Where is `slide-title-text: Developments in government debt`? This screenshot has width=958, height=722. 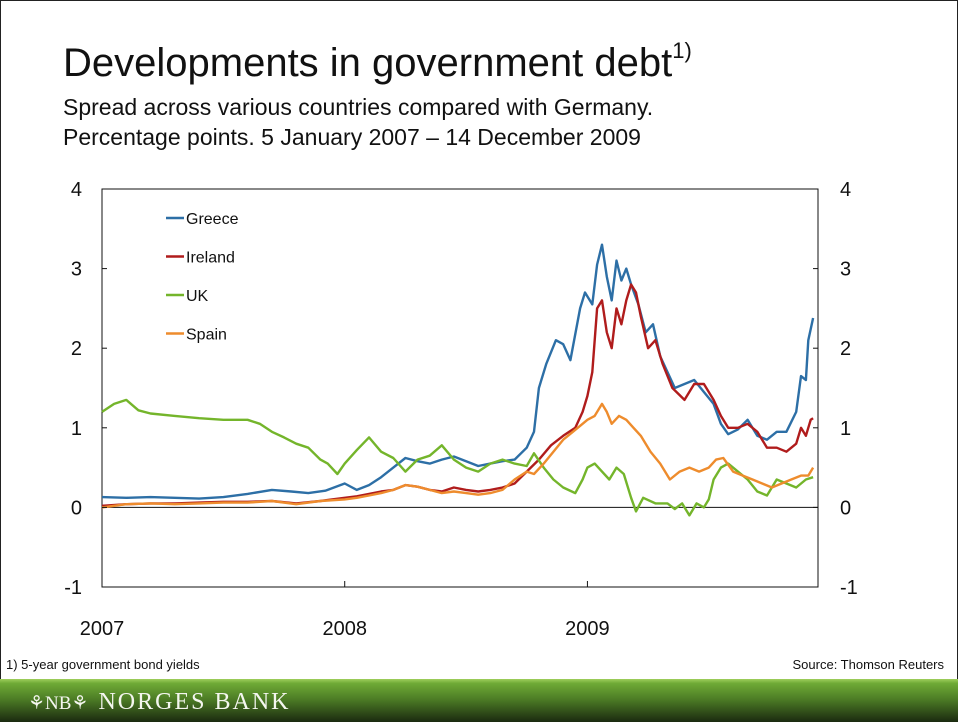 slide-title-text: Developments in government debt is located at coordinates (368, 63).